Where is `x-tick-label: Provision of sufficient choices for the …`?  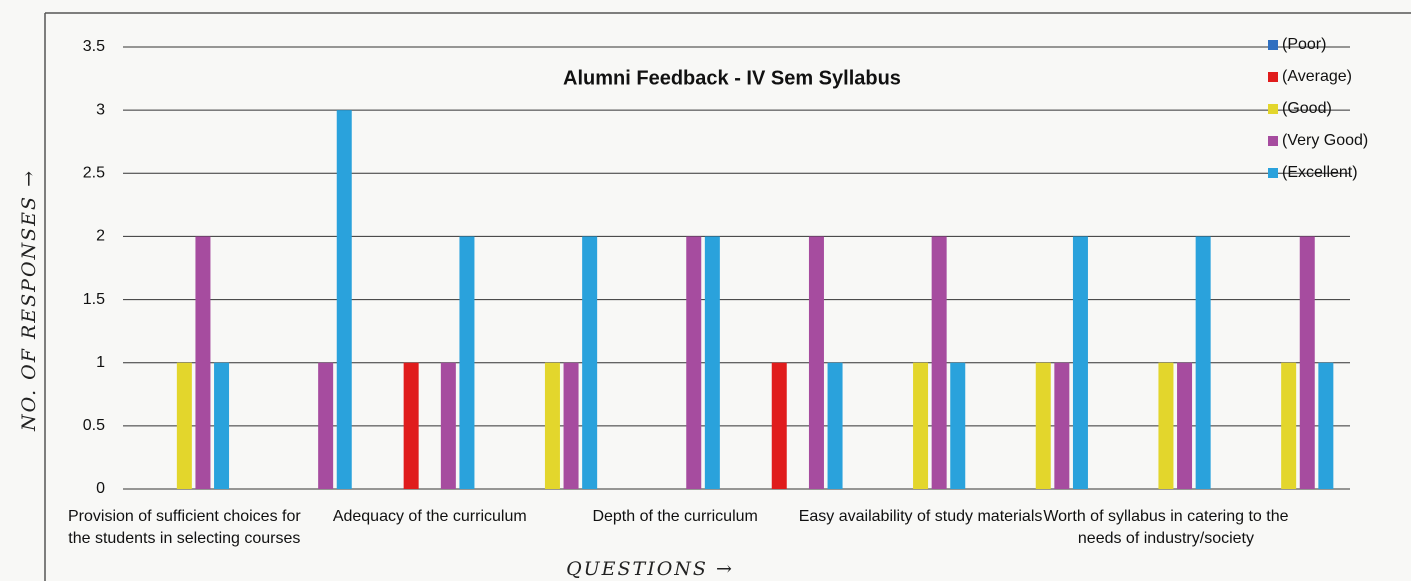
x-tick-label: Provision of sufficient choices for the … is located at coordinates (184, 527).